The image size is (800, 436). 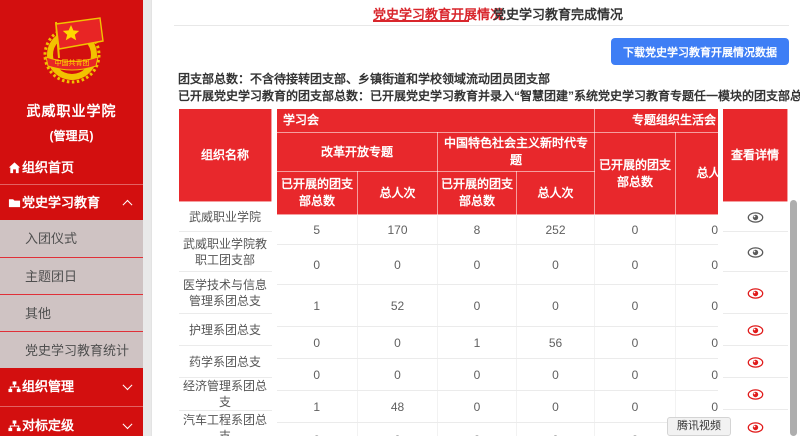 What do you see at coordinates (71, 46) in the screenshot?
I see `league-emblem-logo: 中国共青团` at bounding box center [71, 46].